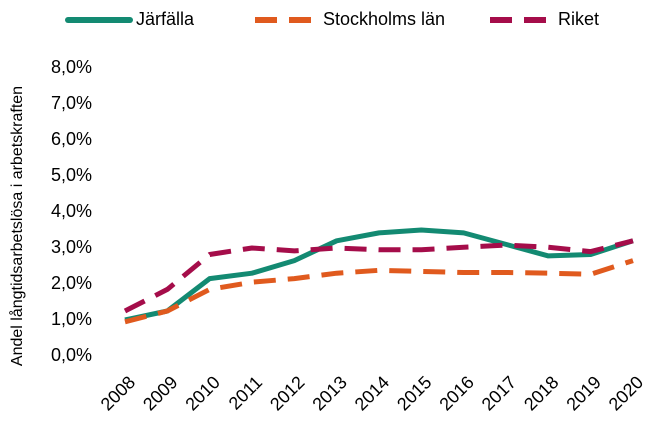 The height and width of the screenshot is (424, 649). I want to click on y-tick-label: 1,0%, so click(71, 319).